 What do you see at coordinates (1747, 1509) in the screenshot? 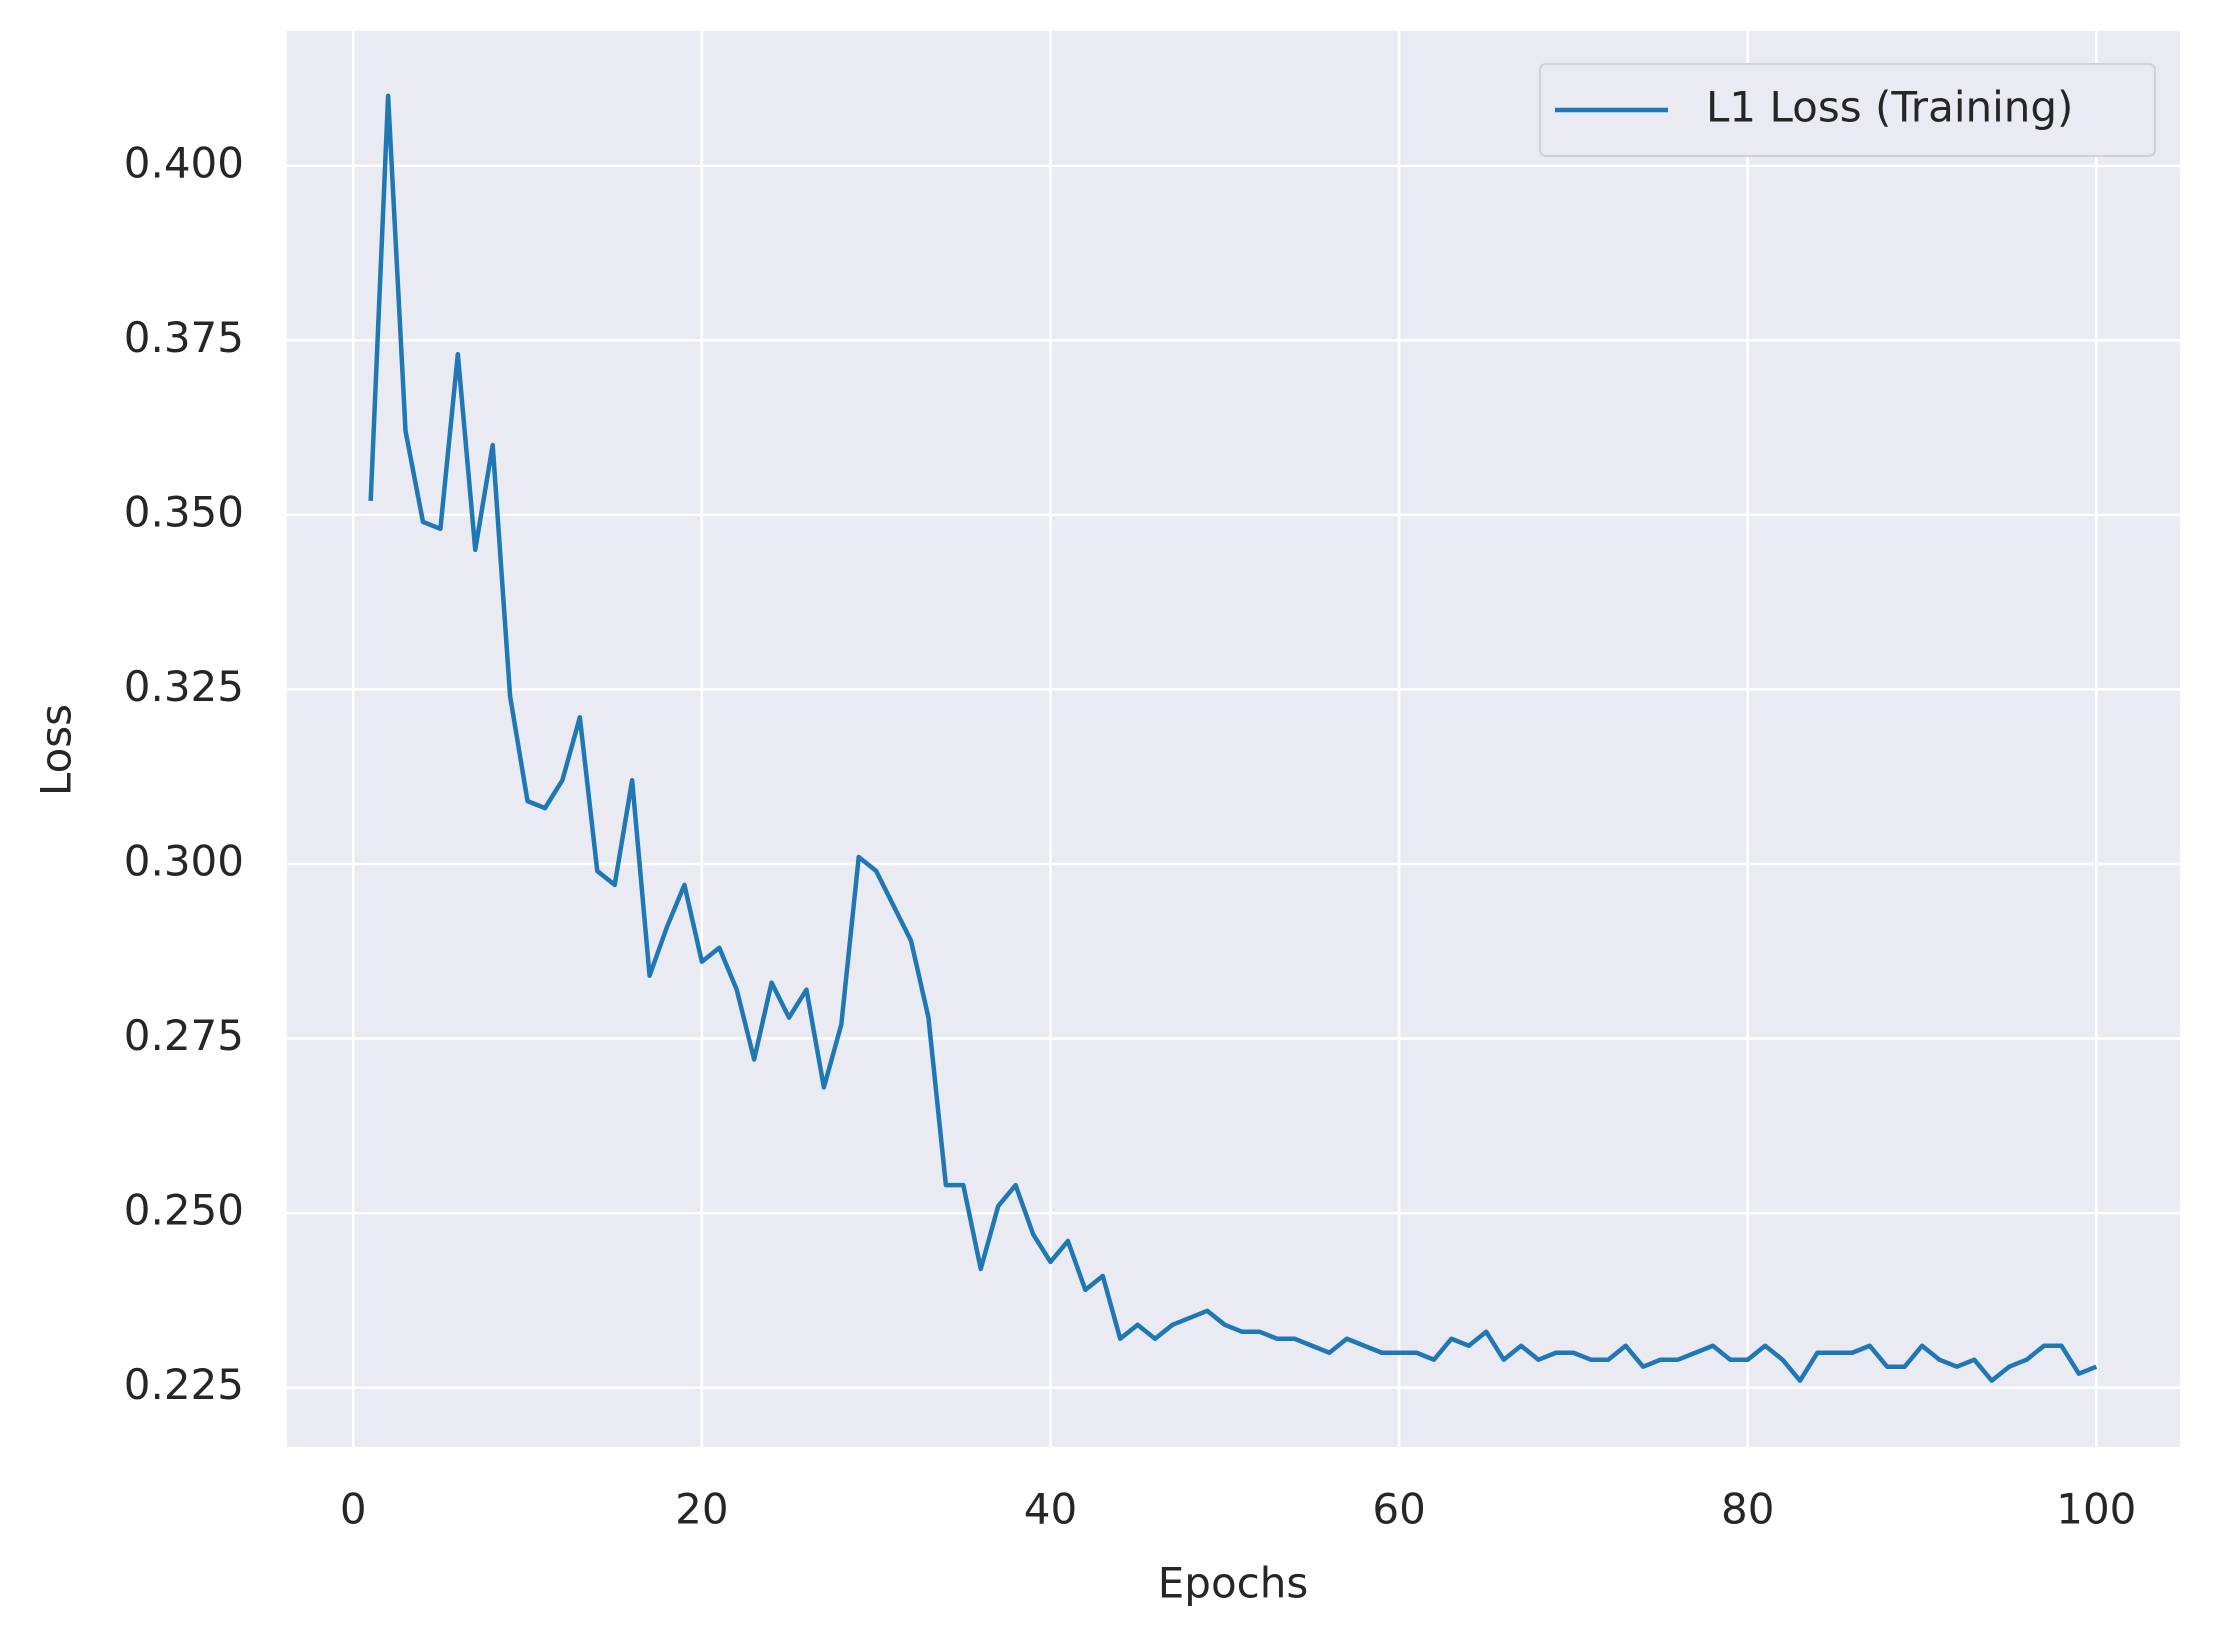
I see `x-tick-label: 80` at bounding box center [1747, 1509].